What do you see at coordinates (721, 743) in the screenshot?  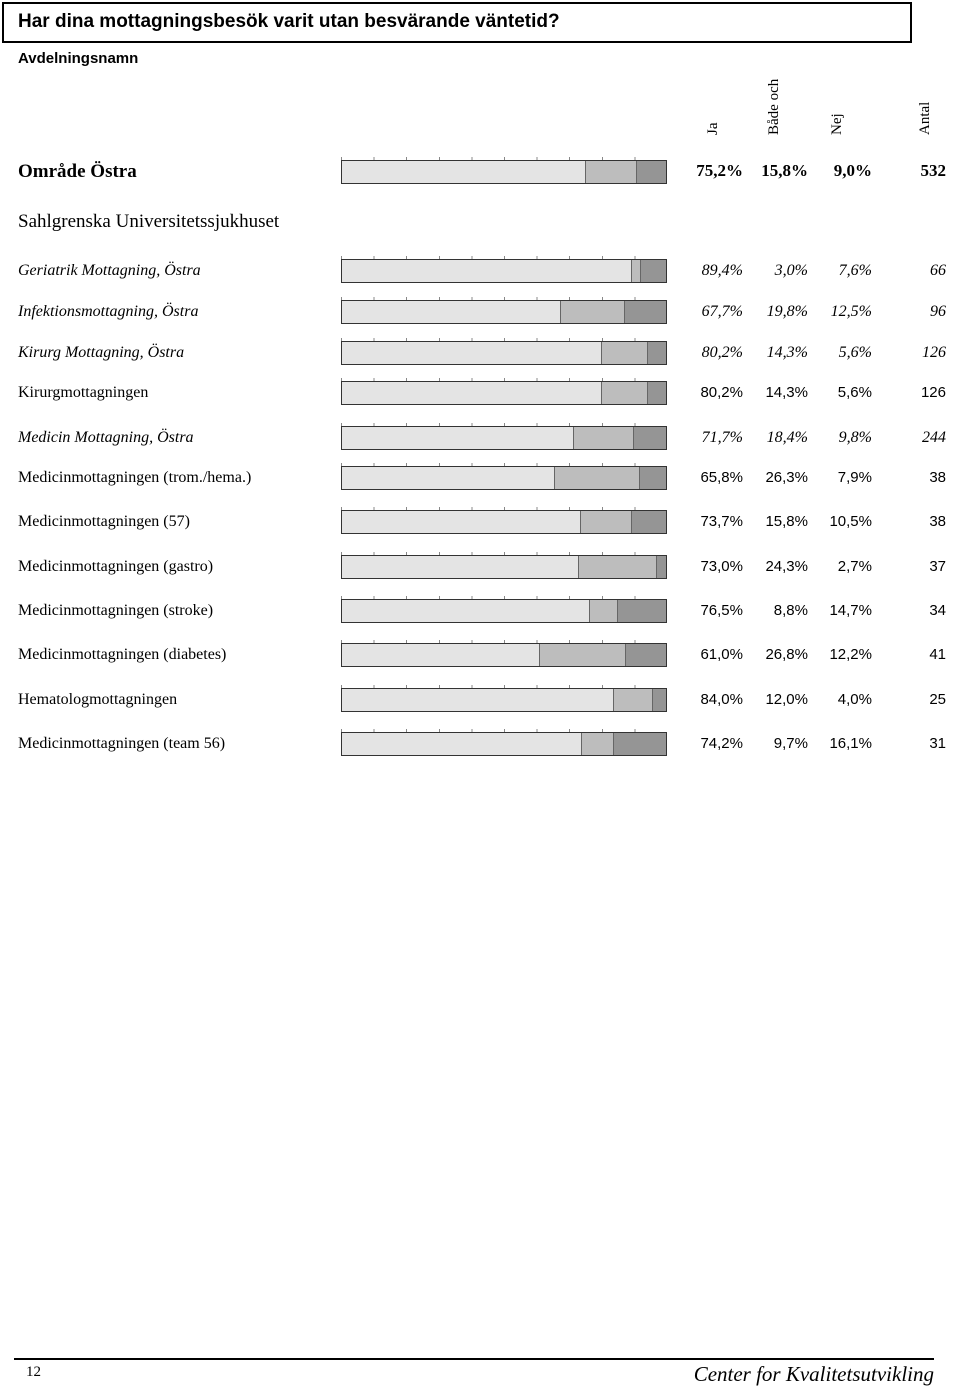 I see `value-ja: 74,2%` at bounding box center [721, 743].